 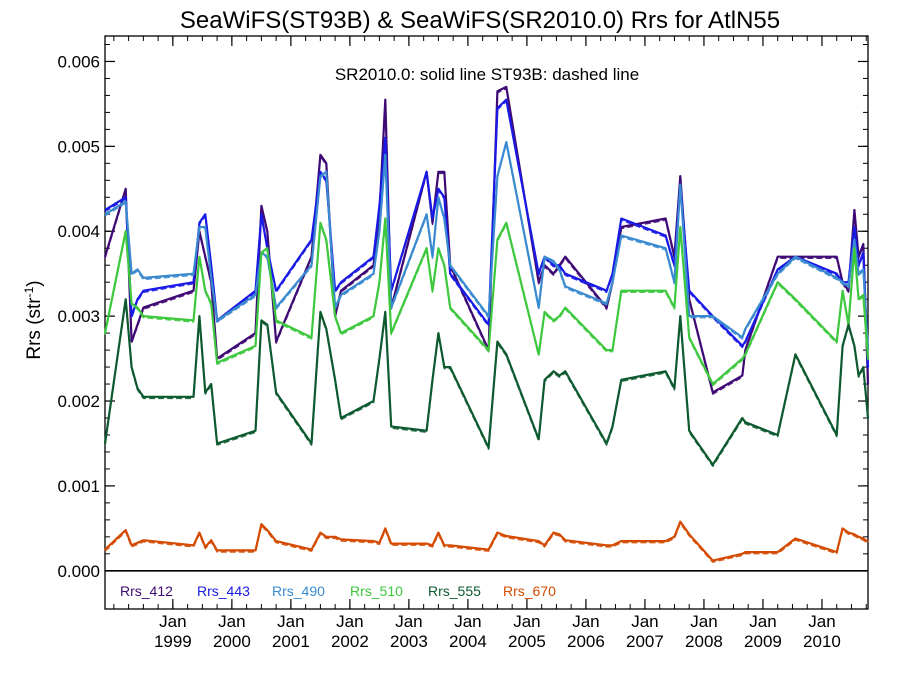 What do you see at coordinates (232, 641) in the screenshot?
I see `x-tick-year: 2000` at bounding box center [232, 641].